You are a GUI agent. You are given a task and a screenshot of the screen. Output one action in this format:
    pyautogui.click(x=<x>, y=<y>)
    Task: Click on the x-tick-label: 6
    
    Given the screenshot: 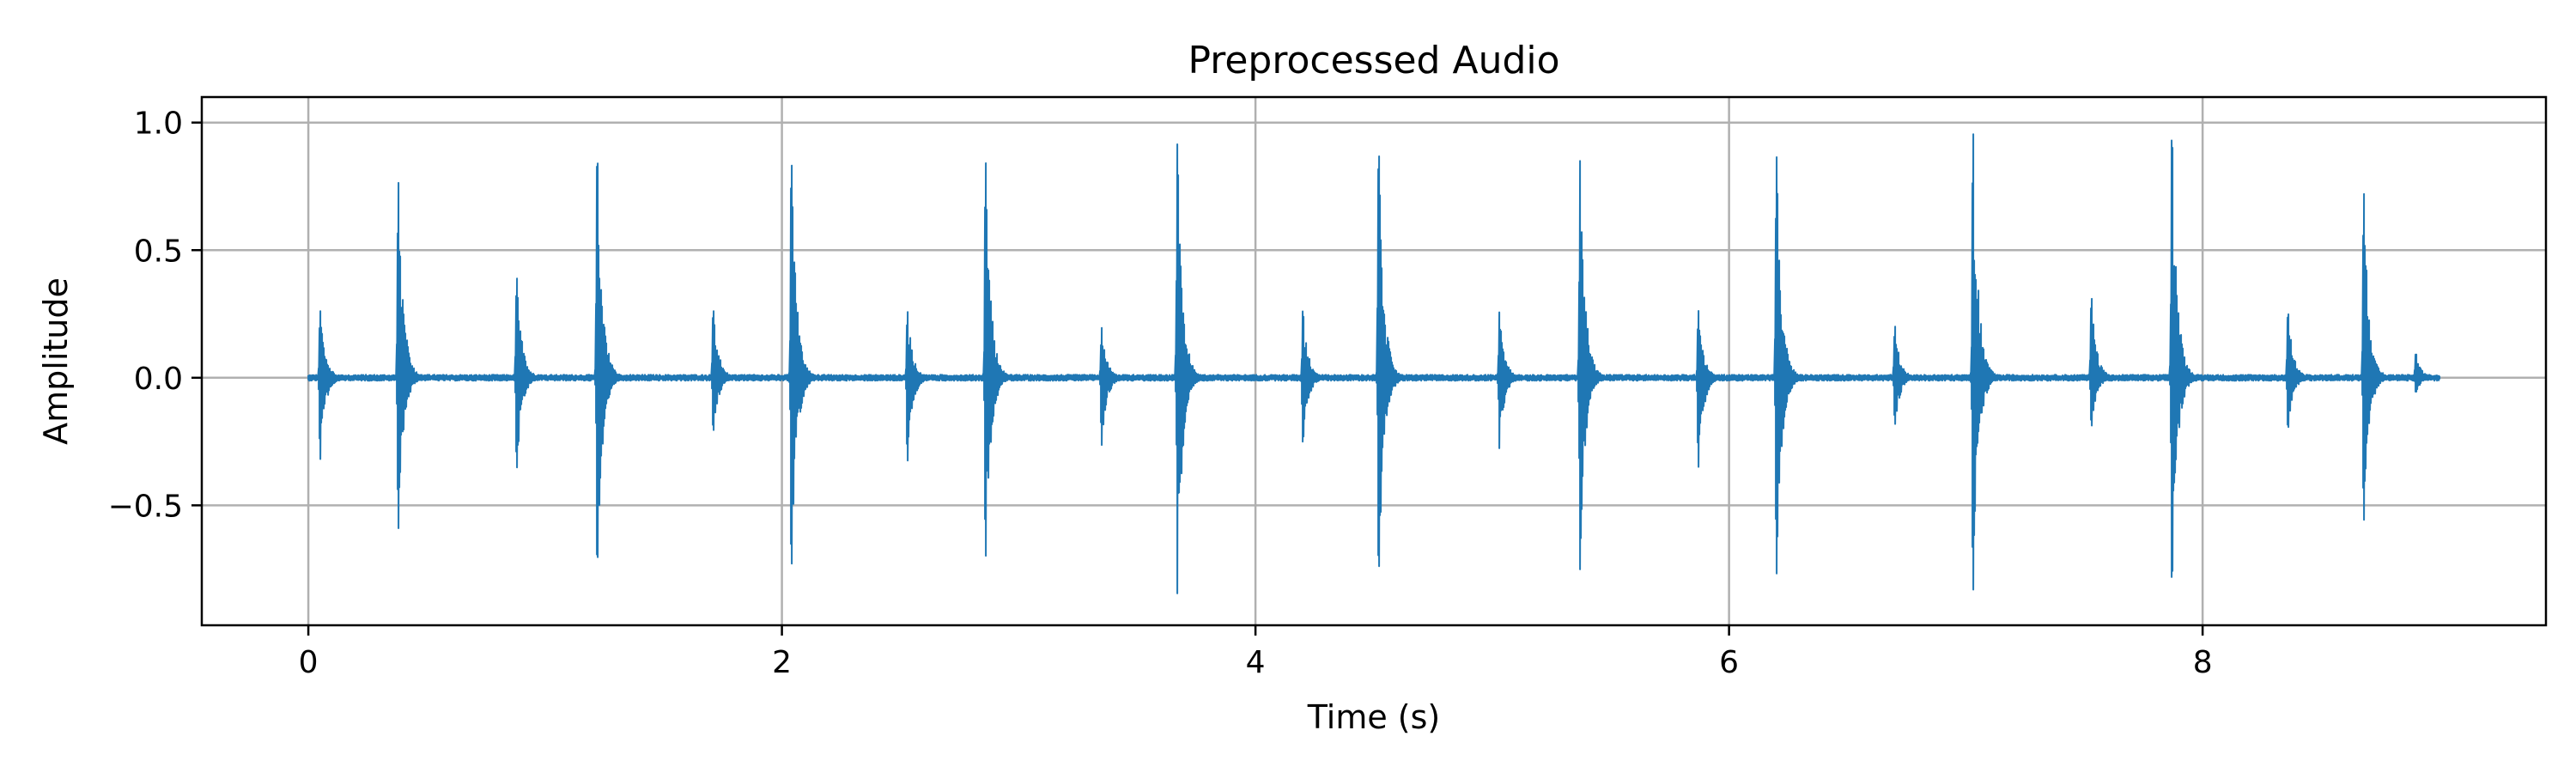 What is the action you would take?
    pyautogui.click(x=1729, y=662)
    